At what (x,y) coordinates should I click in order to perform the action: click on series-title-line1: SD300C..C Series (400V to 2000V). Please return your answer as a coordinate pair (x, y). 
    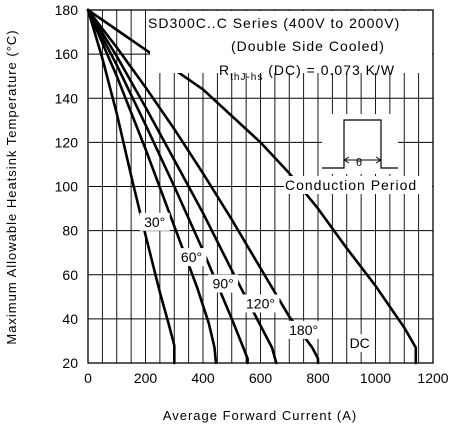
    Looking at the image, I should click on (274, 23).